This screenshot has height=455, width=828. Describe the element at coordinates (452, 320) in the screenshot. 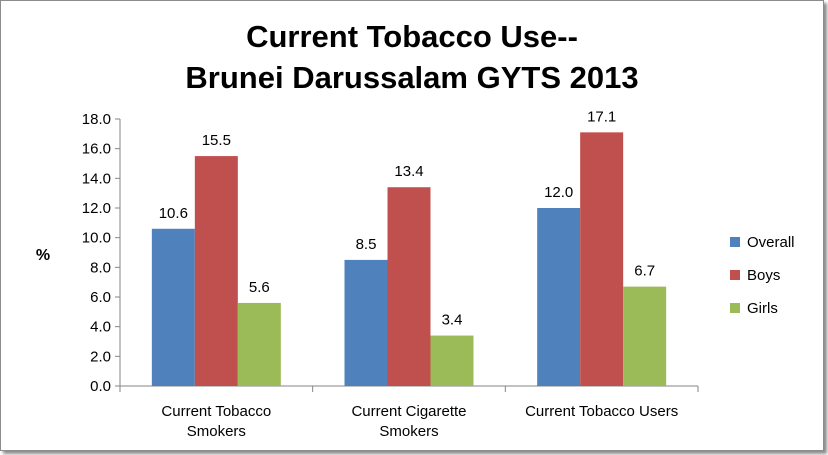

I see `data-label-girls: 3.4` at that location.